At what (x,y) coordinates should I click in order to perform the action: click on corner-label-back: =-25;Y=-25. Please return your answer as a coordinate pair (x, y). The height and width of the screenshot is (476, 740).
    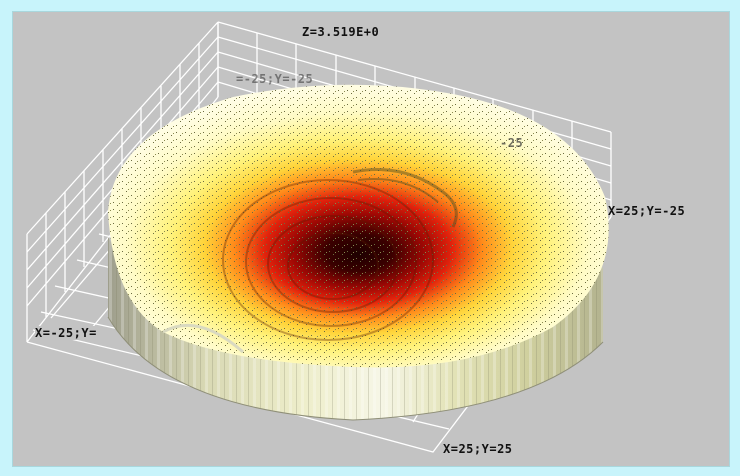
    Looking at the image, I should click on (275, 79).